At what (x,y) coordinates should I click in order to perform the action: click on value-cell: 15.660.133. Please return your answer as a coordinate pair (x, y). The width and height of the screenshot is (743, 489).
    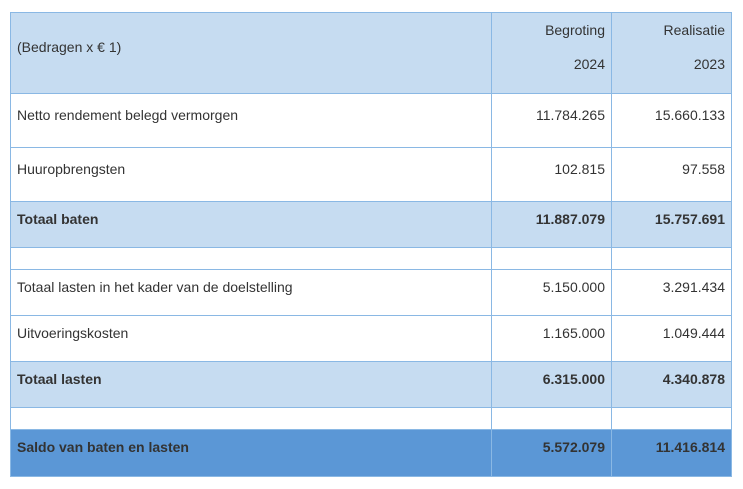
    Looking at the image, I should click on (672, 121).